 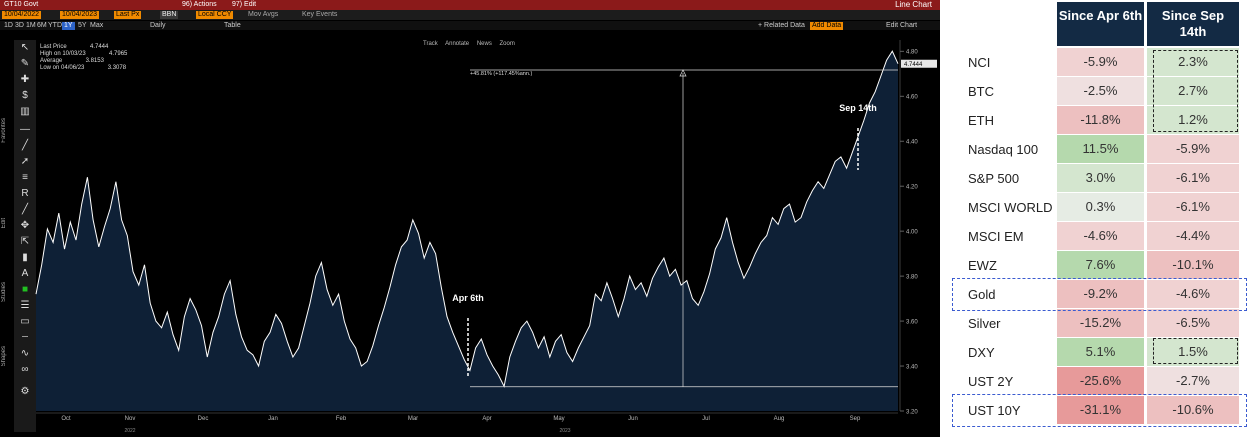 What do you see at coordinates (827, 26) in the screenshot?
I see `add-data-input: Add Data` at bounding box center [827, 26].